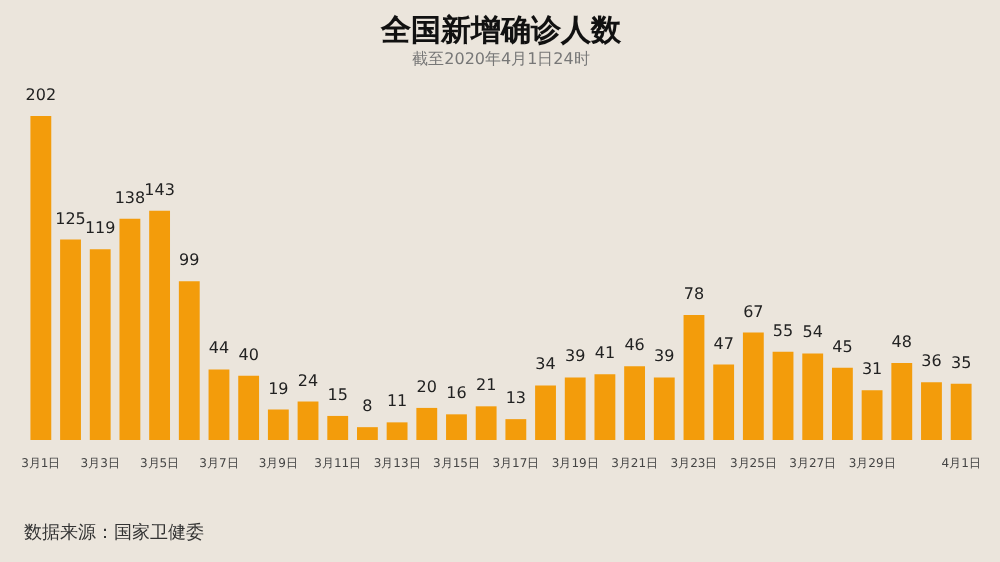 The width and height of the screenshot is (1000, 562). Describe the element at coordinates (961, 362) in the screenshot. I see `data-label: 35` at that location.